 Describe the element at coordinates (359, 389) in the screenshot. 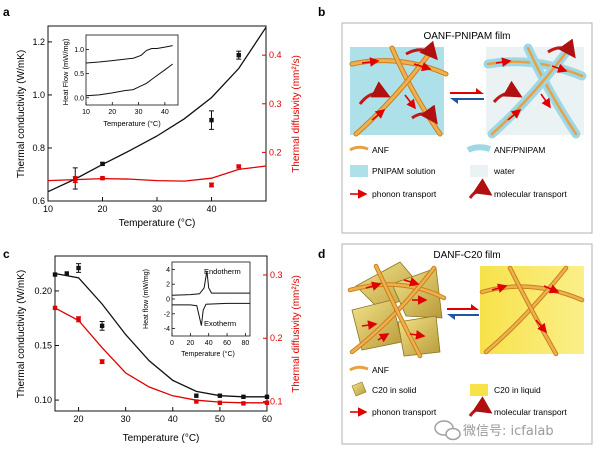

I see `legend-c20-solid-swatch` at that location.